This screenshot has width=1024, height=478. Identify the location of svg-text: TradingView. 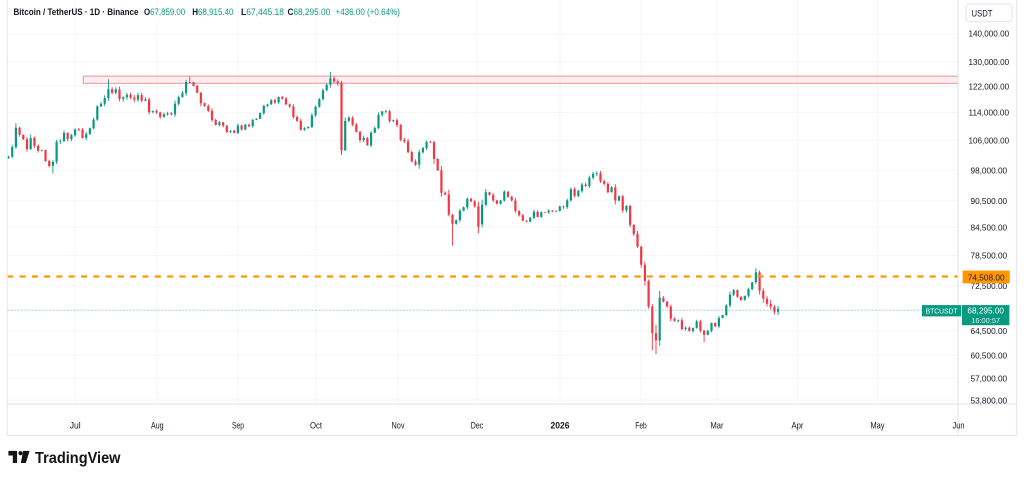
(78, 458).